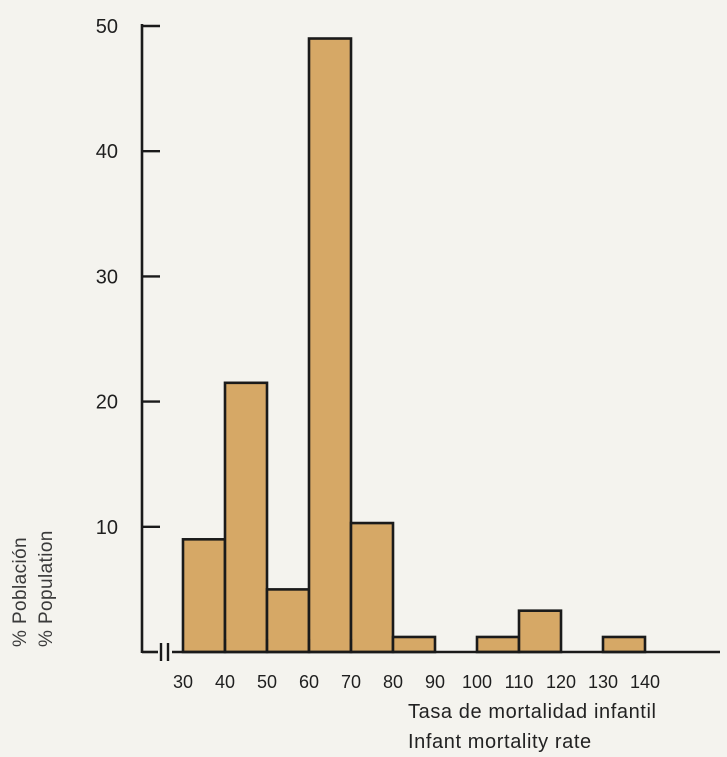 This screenshot has width=727, height=757. I want to click on y-axis-label: % Población % Population, so click(43, 517).